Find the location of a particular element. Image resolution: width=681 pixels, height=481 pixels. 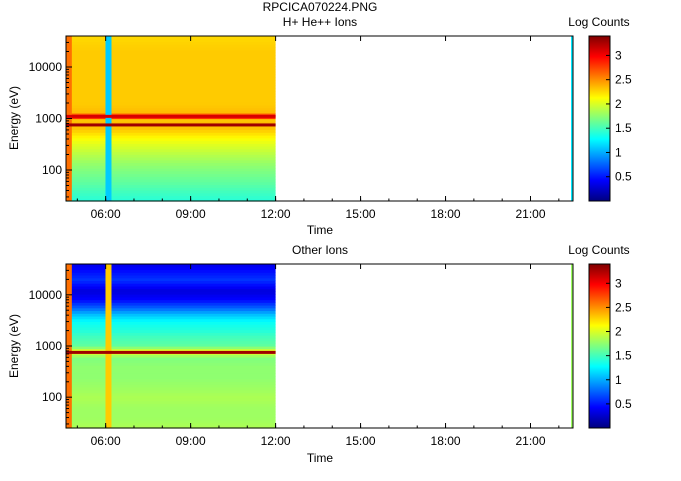

y-axis: 100 1000 10000 is located at coordinates (50, 116).